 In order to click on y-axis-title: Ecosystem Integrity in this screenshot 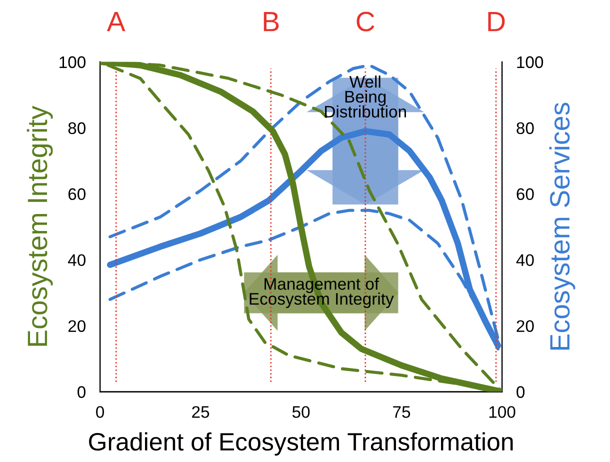, I will do `click(39, 226)`.